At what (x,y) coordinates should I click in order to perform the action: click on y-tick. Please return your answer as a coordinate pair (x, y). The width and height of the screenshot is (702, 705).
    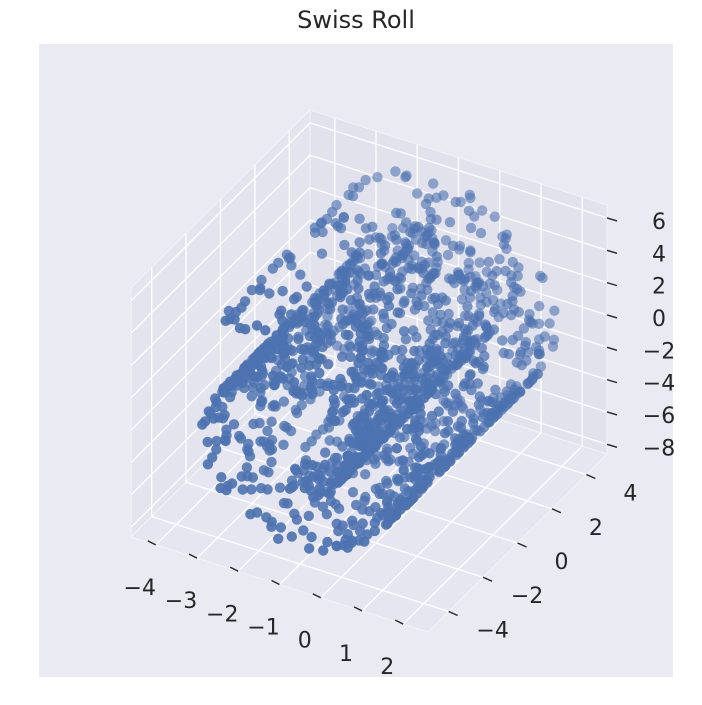
    Looking at the image, I should click on (556, 511).